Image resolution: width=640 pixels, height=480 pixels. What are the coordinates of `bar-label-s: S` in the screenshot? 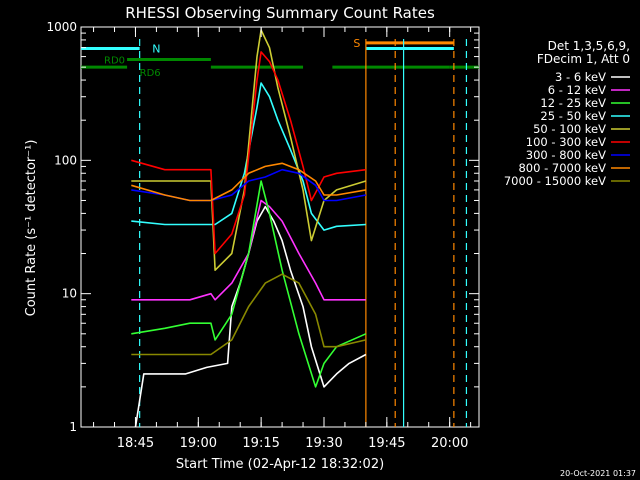 It's located at (356, 43).